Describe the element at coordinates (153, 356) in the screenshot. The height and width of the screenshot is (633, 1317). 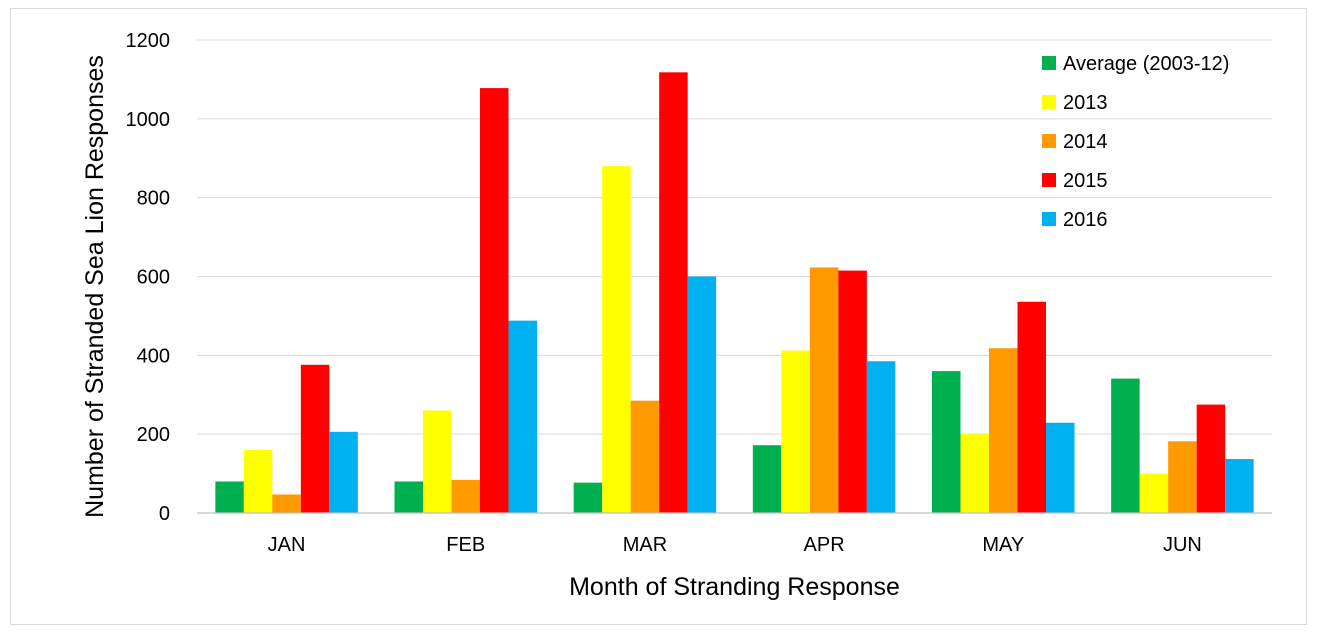
I see `y-tick-label: 400` at that location.